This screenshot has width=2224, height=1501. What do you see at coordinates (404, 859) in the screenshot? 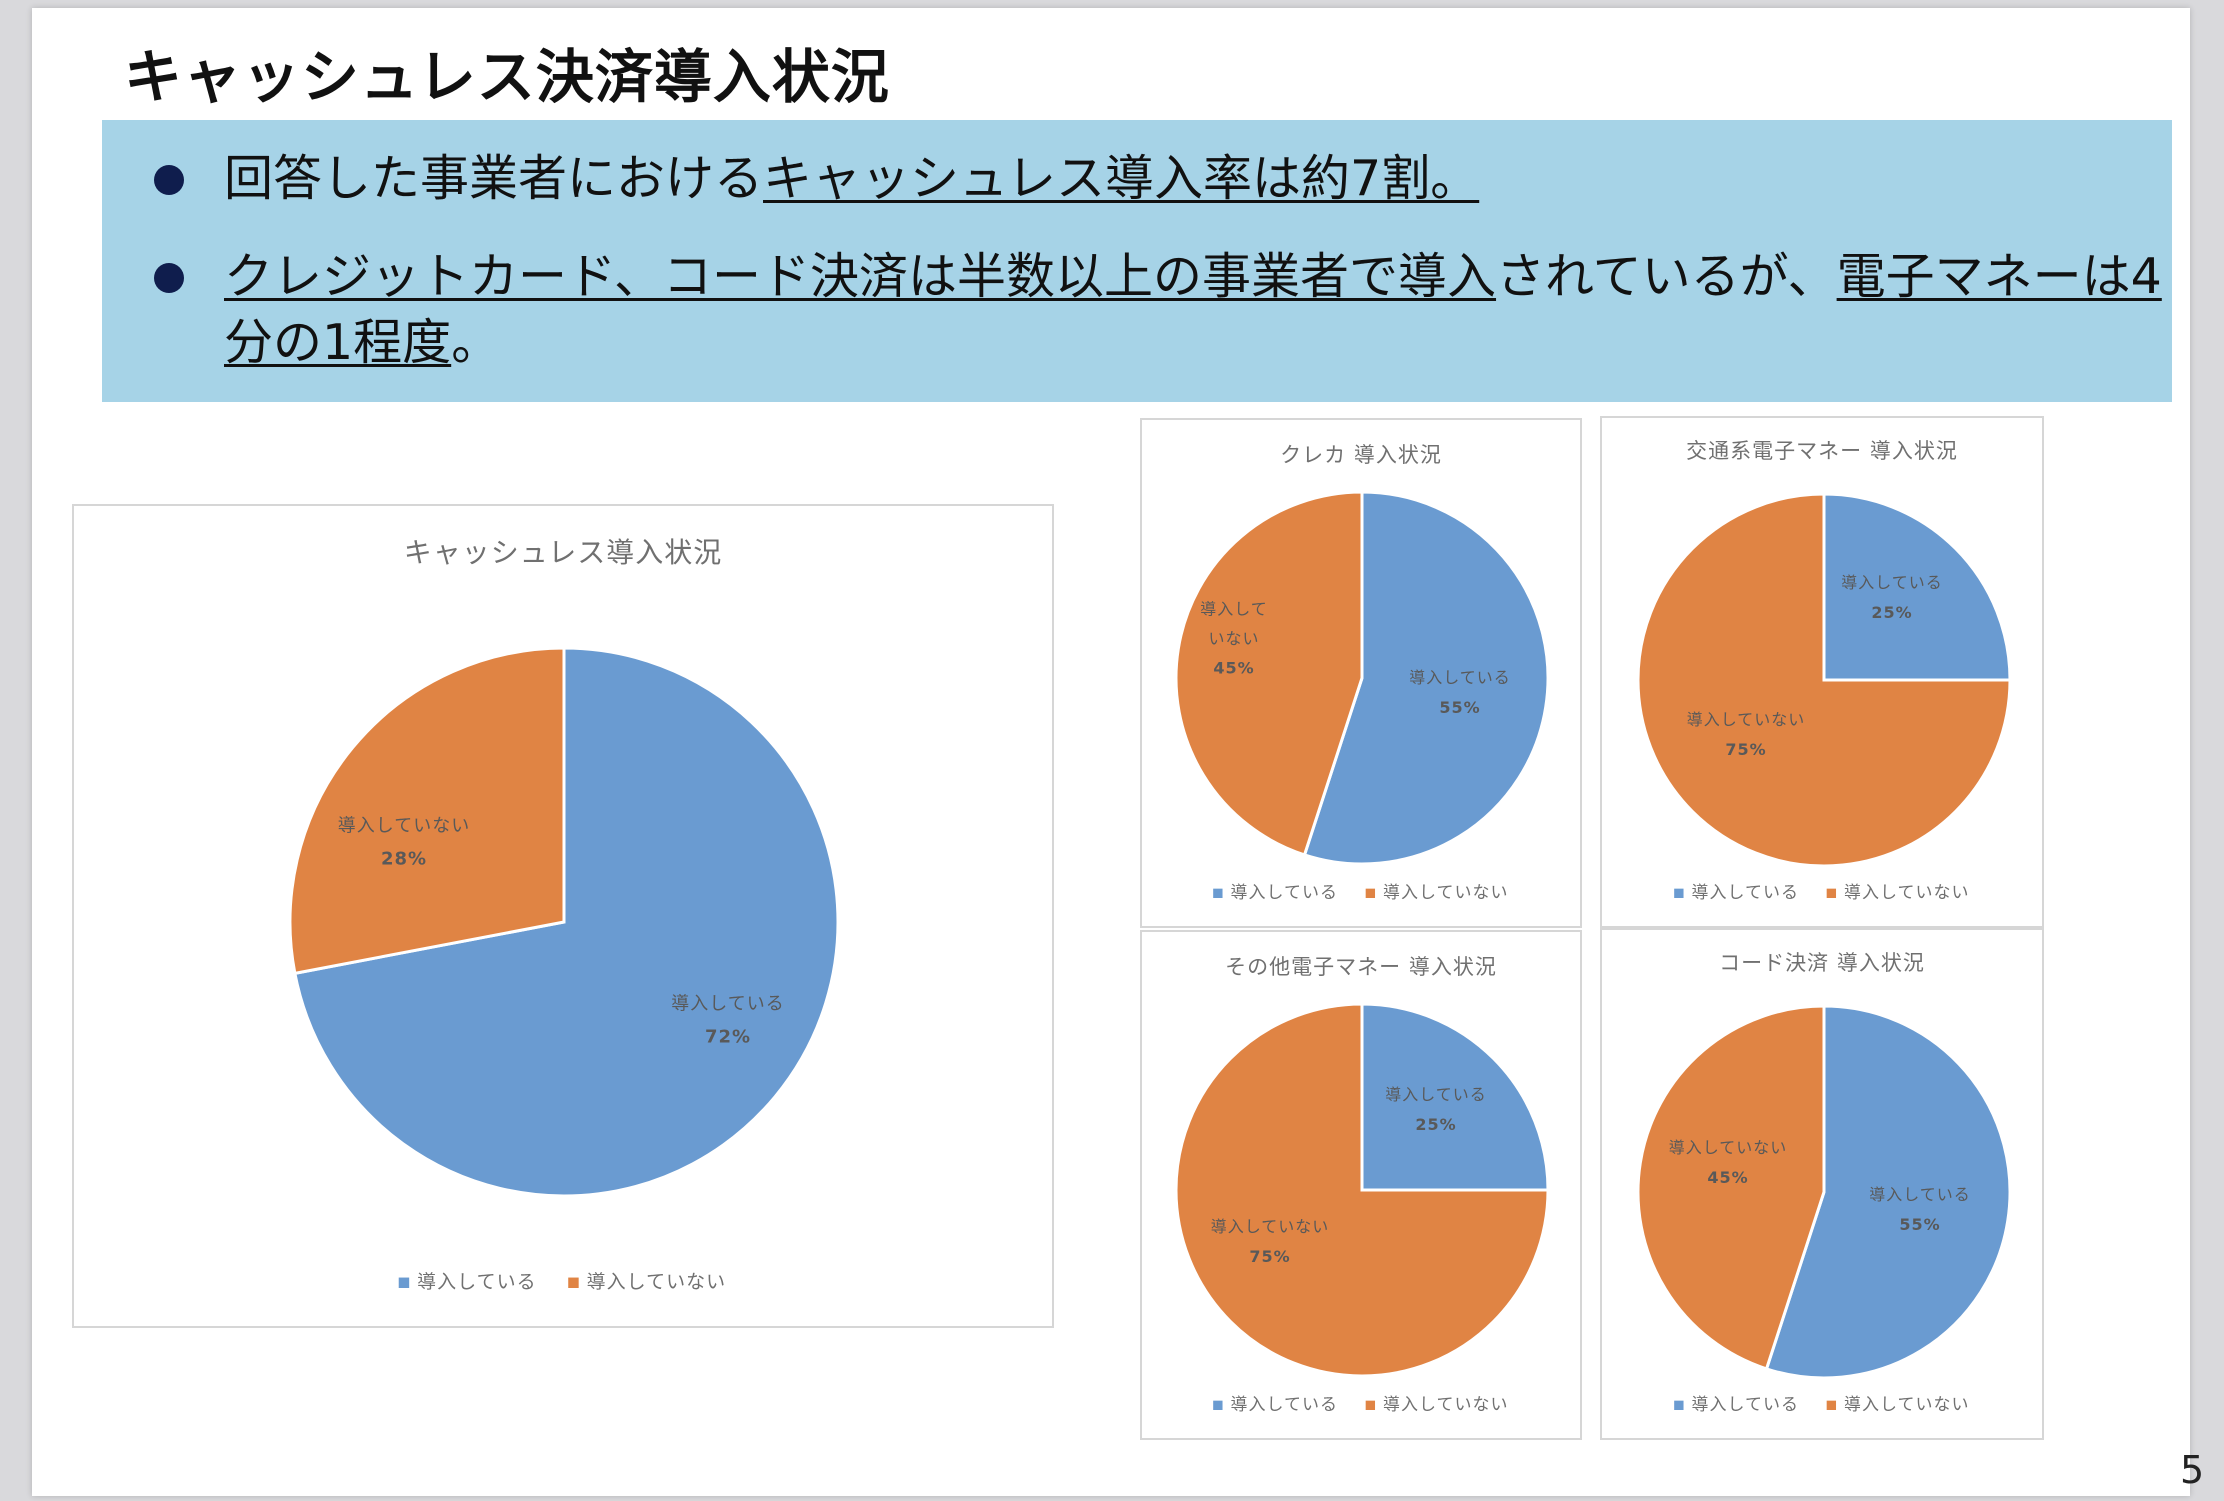
I see `data-label-value: 28%` at bounding box center [404, 859].